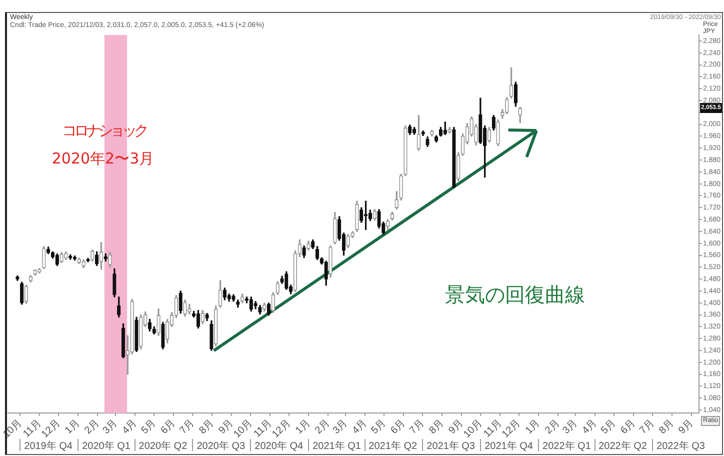 Image resolution: width=724 pixels, height=456 pixels. What do you see at coordinates (681, 446) in the screenshot?
I see `x2-tick-label: 2022年 Q3` at bounding box center [681, 446].